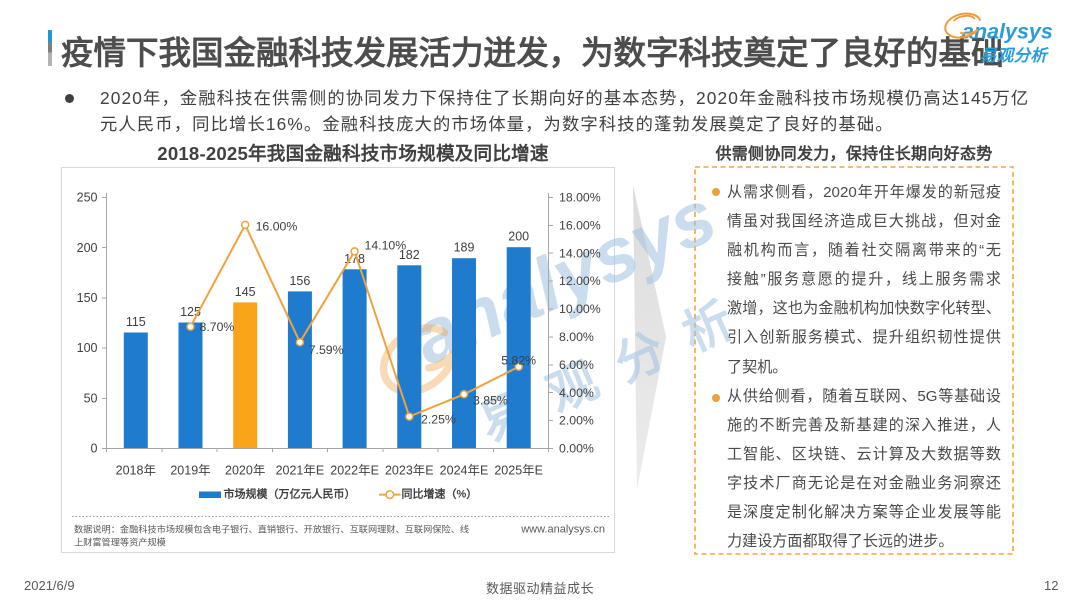 This screenshot has height=608, width=1080. Describe the element at coordinates (120, 542) in the screenshot. I see `svg-text: 上财富管理等资产规模` at that location.